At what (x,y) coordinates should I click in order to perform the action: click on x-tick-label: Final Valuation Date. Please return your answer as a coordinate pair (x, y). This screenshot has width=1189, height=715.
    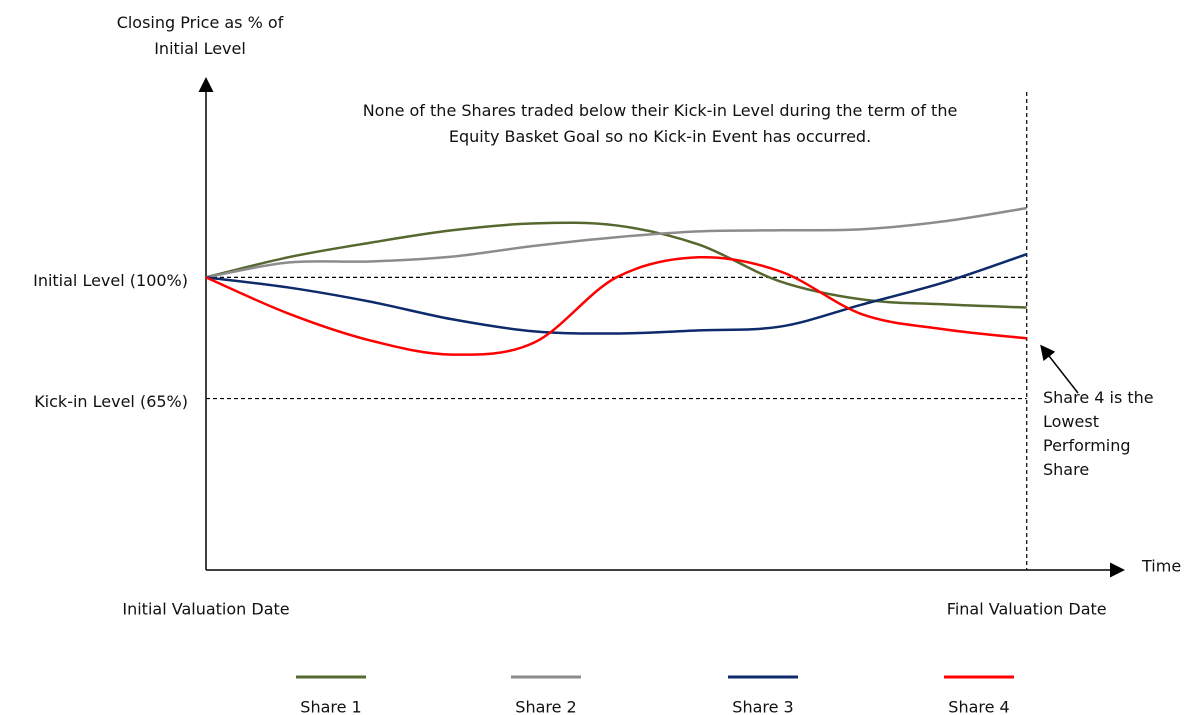
    Looking at the image, I should click on (1027, 609).